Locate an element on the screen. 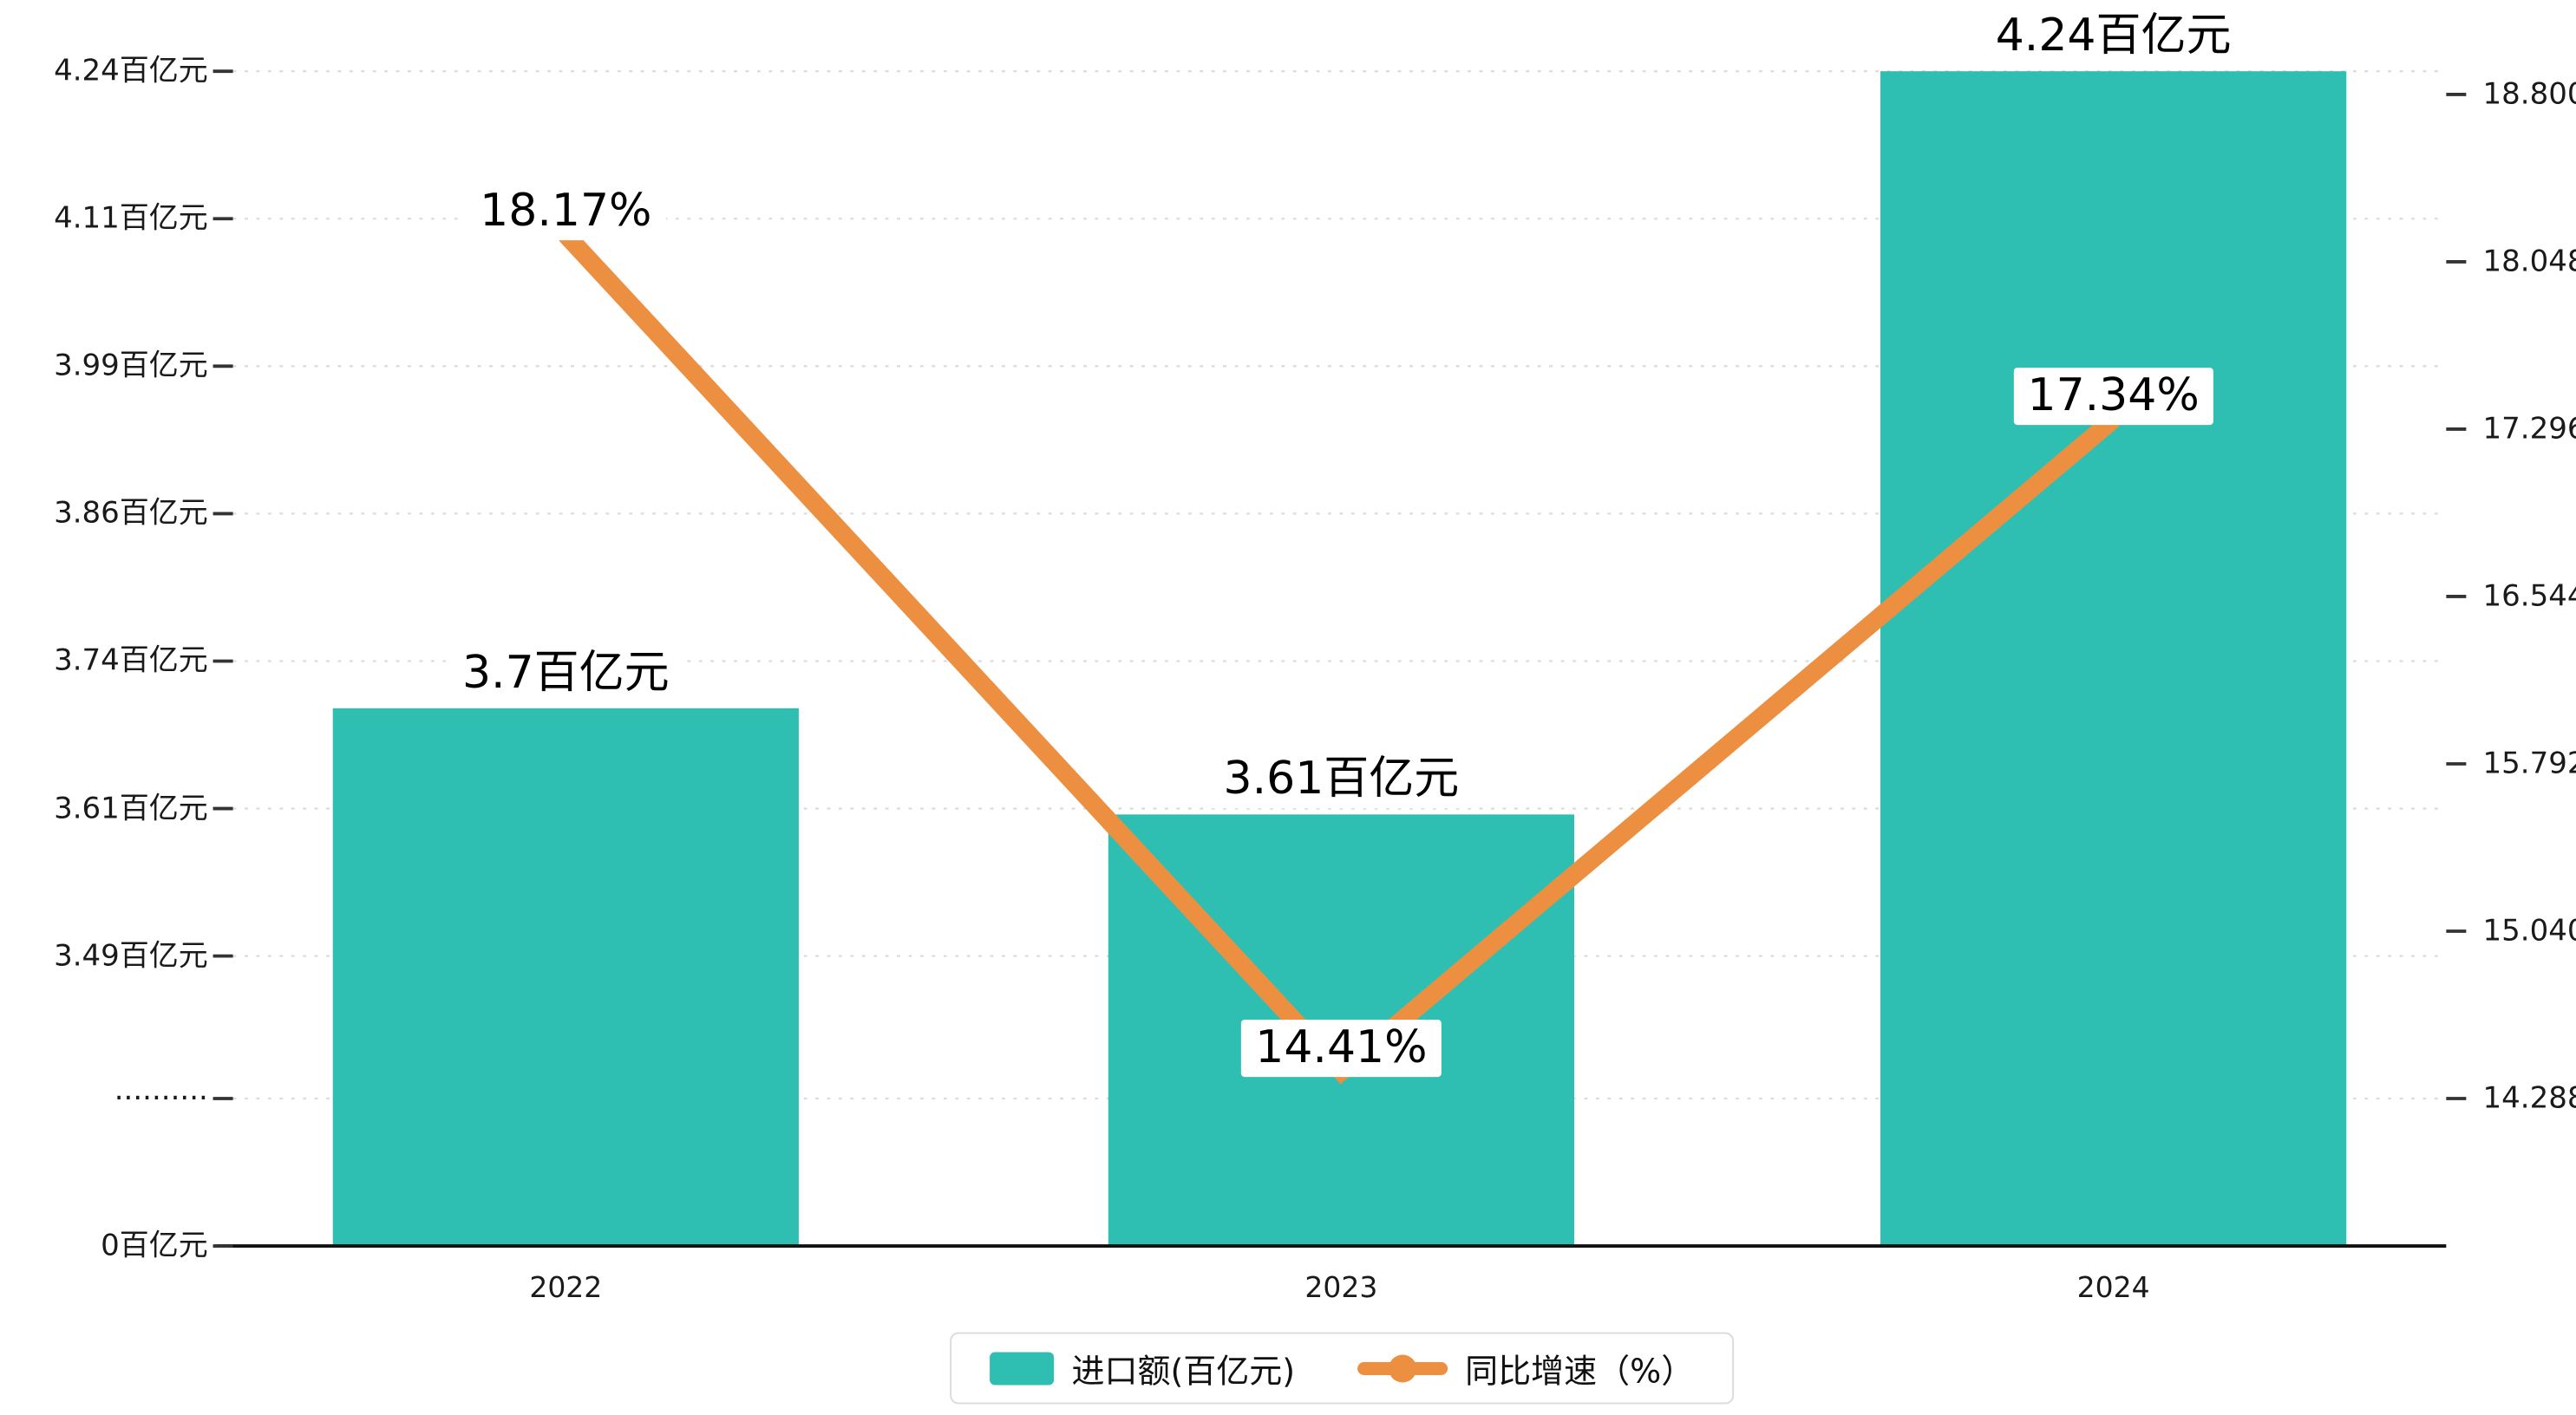 The height and width of the screenshot is (1415, 2576). legend-item-growth: 同比增速（%） is located at coordinates (1525, 1368).